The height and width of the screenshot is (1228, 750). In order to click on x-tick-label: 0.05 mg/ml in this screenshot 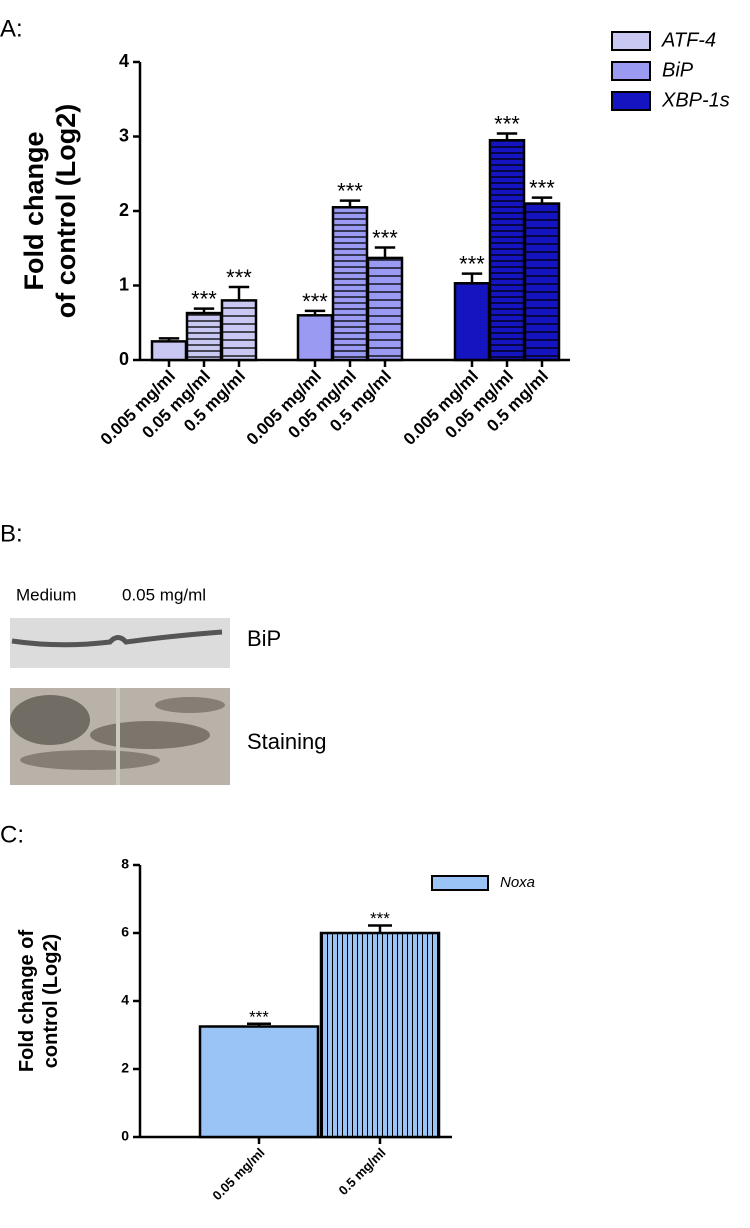, I will do `click(238, 1174)`.